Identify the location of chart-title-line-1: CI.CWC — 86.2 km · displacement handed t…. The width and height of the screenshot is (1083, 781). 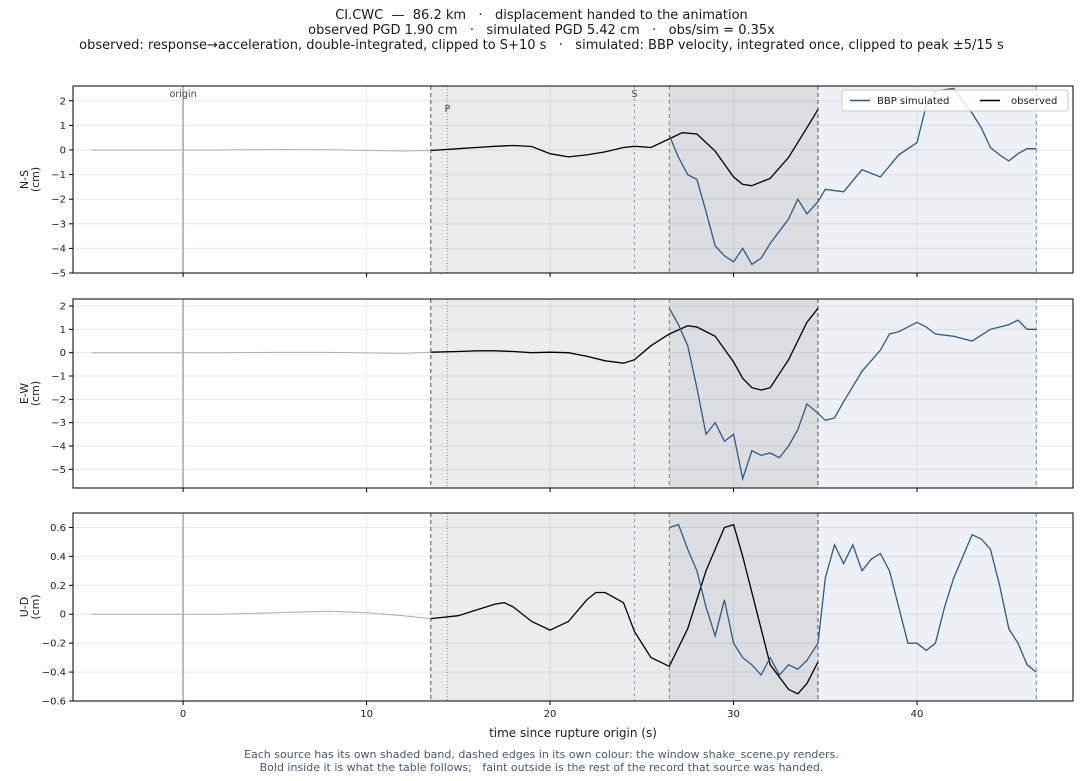
(541, 15).